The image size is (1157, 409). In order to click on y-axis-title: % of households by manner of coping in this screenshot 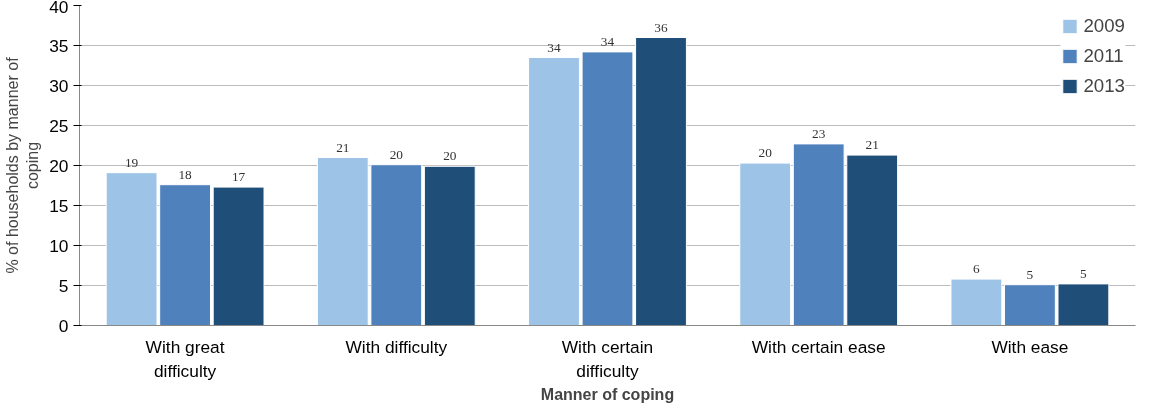, I will do `click(22, 165)`.